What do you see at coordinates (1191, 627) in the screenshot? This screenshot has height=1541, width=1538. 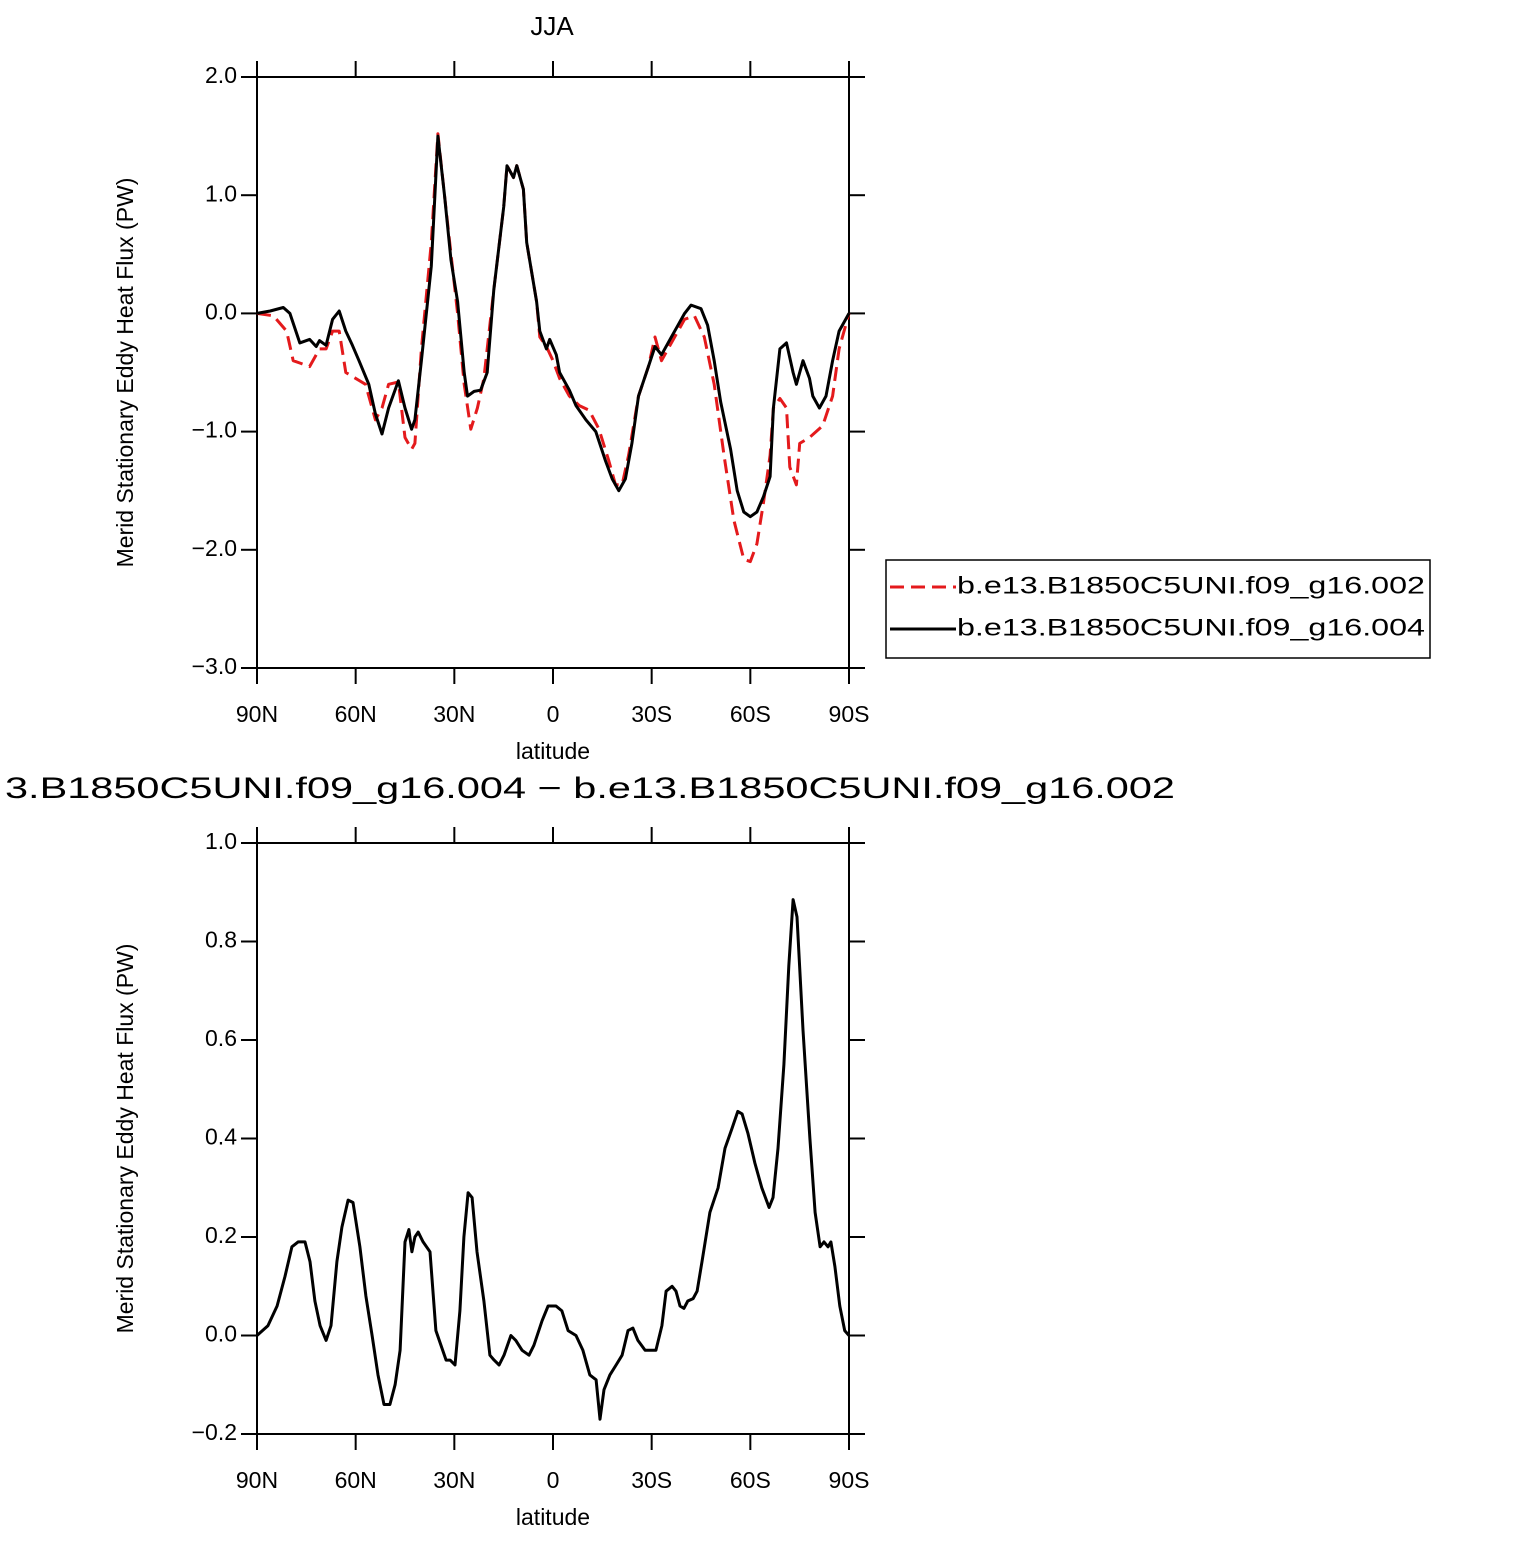 I see `legend-label: b.e13.B1850C5UNI.f09_g16.004` at bounding box center [1191, 627].